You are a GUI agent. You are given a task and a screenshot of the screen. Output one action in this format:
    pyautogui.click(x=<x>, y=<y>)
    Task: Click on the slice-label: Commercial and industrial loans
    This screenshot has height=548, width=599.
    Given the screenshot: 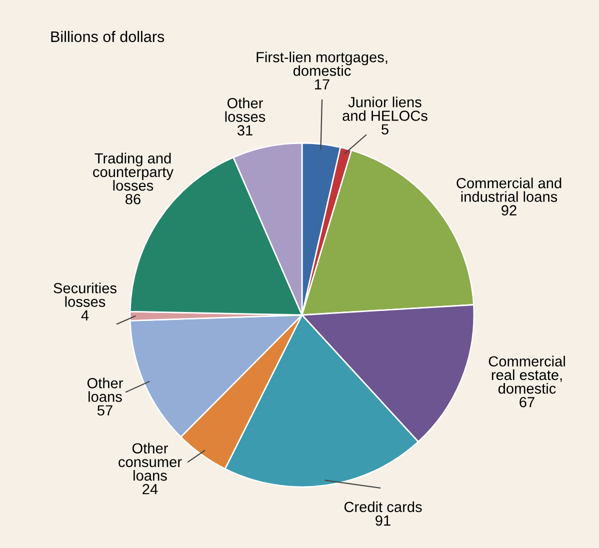 What is the action you would take?
    pyautogui.click(x=509, y=190)
    